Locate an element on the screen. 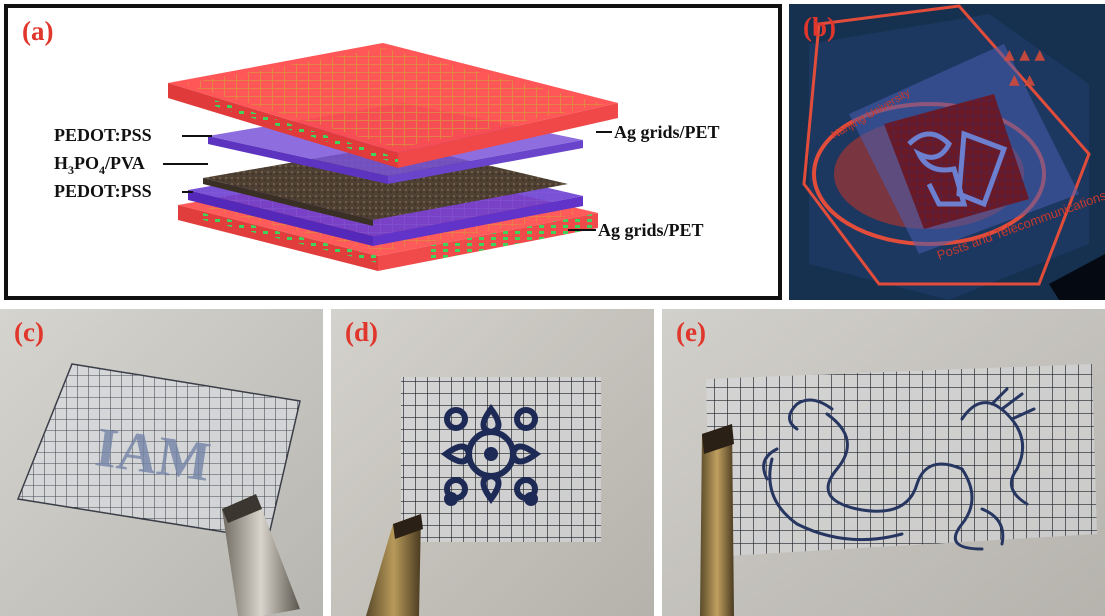  left-labels: PEDOT:PSS H3PO4/PVA PEDOT:PSS is located at coordinates (133, 163).